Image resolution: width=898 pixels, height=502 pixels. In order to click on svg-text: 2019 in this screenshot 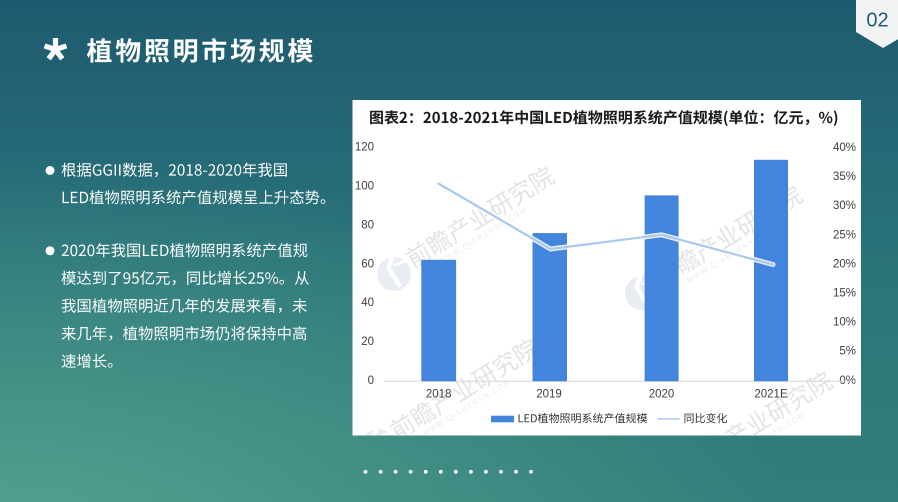, I will do `click(549, 394)`.